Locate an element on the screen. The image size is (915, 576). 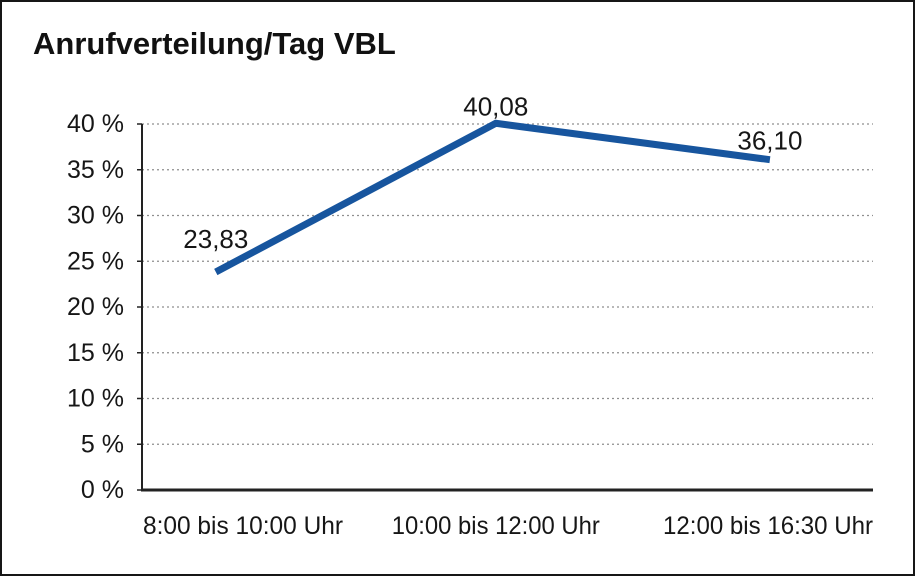
y-tick-label: 10 % is located at coordinates (95, 399).